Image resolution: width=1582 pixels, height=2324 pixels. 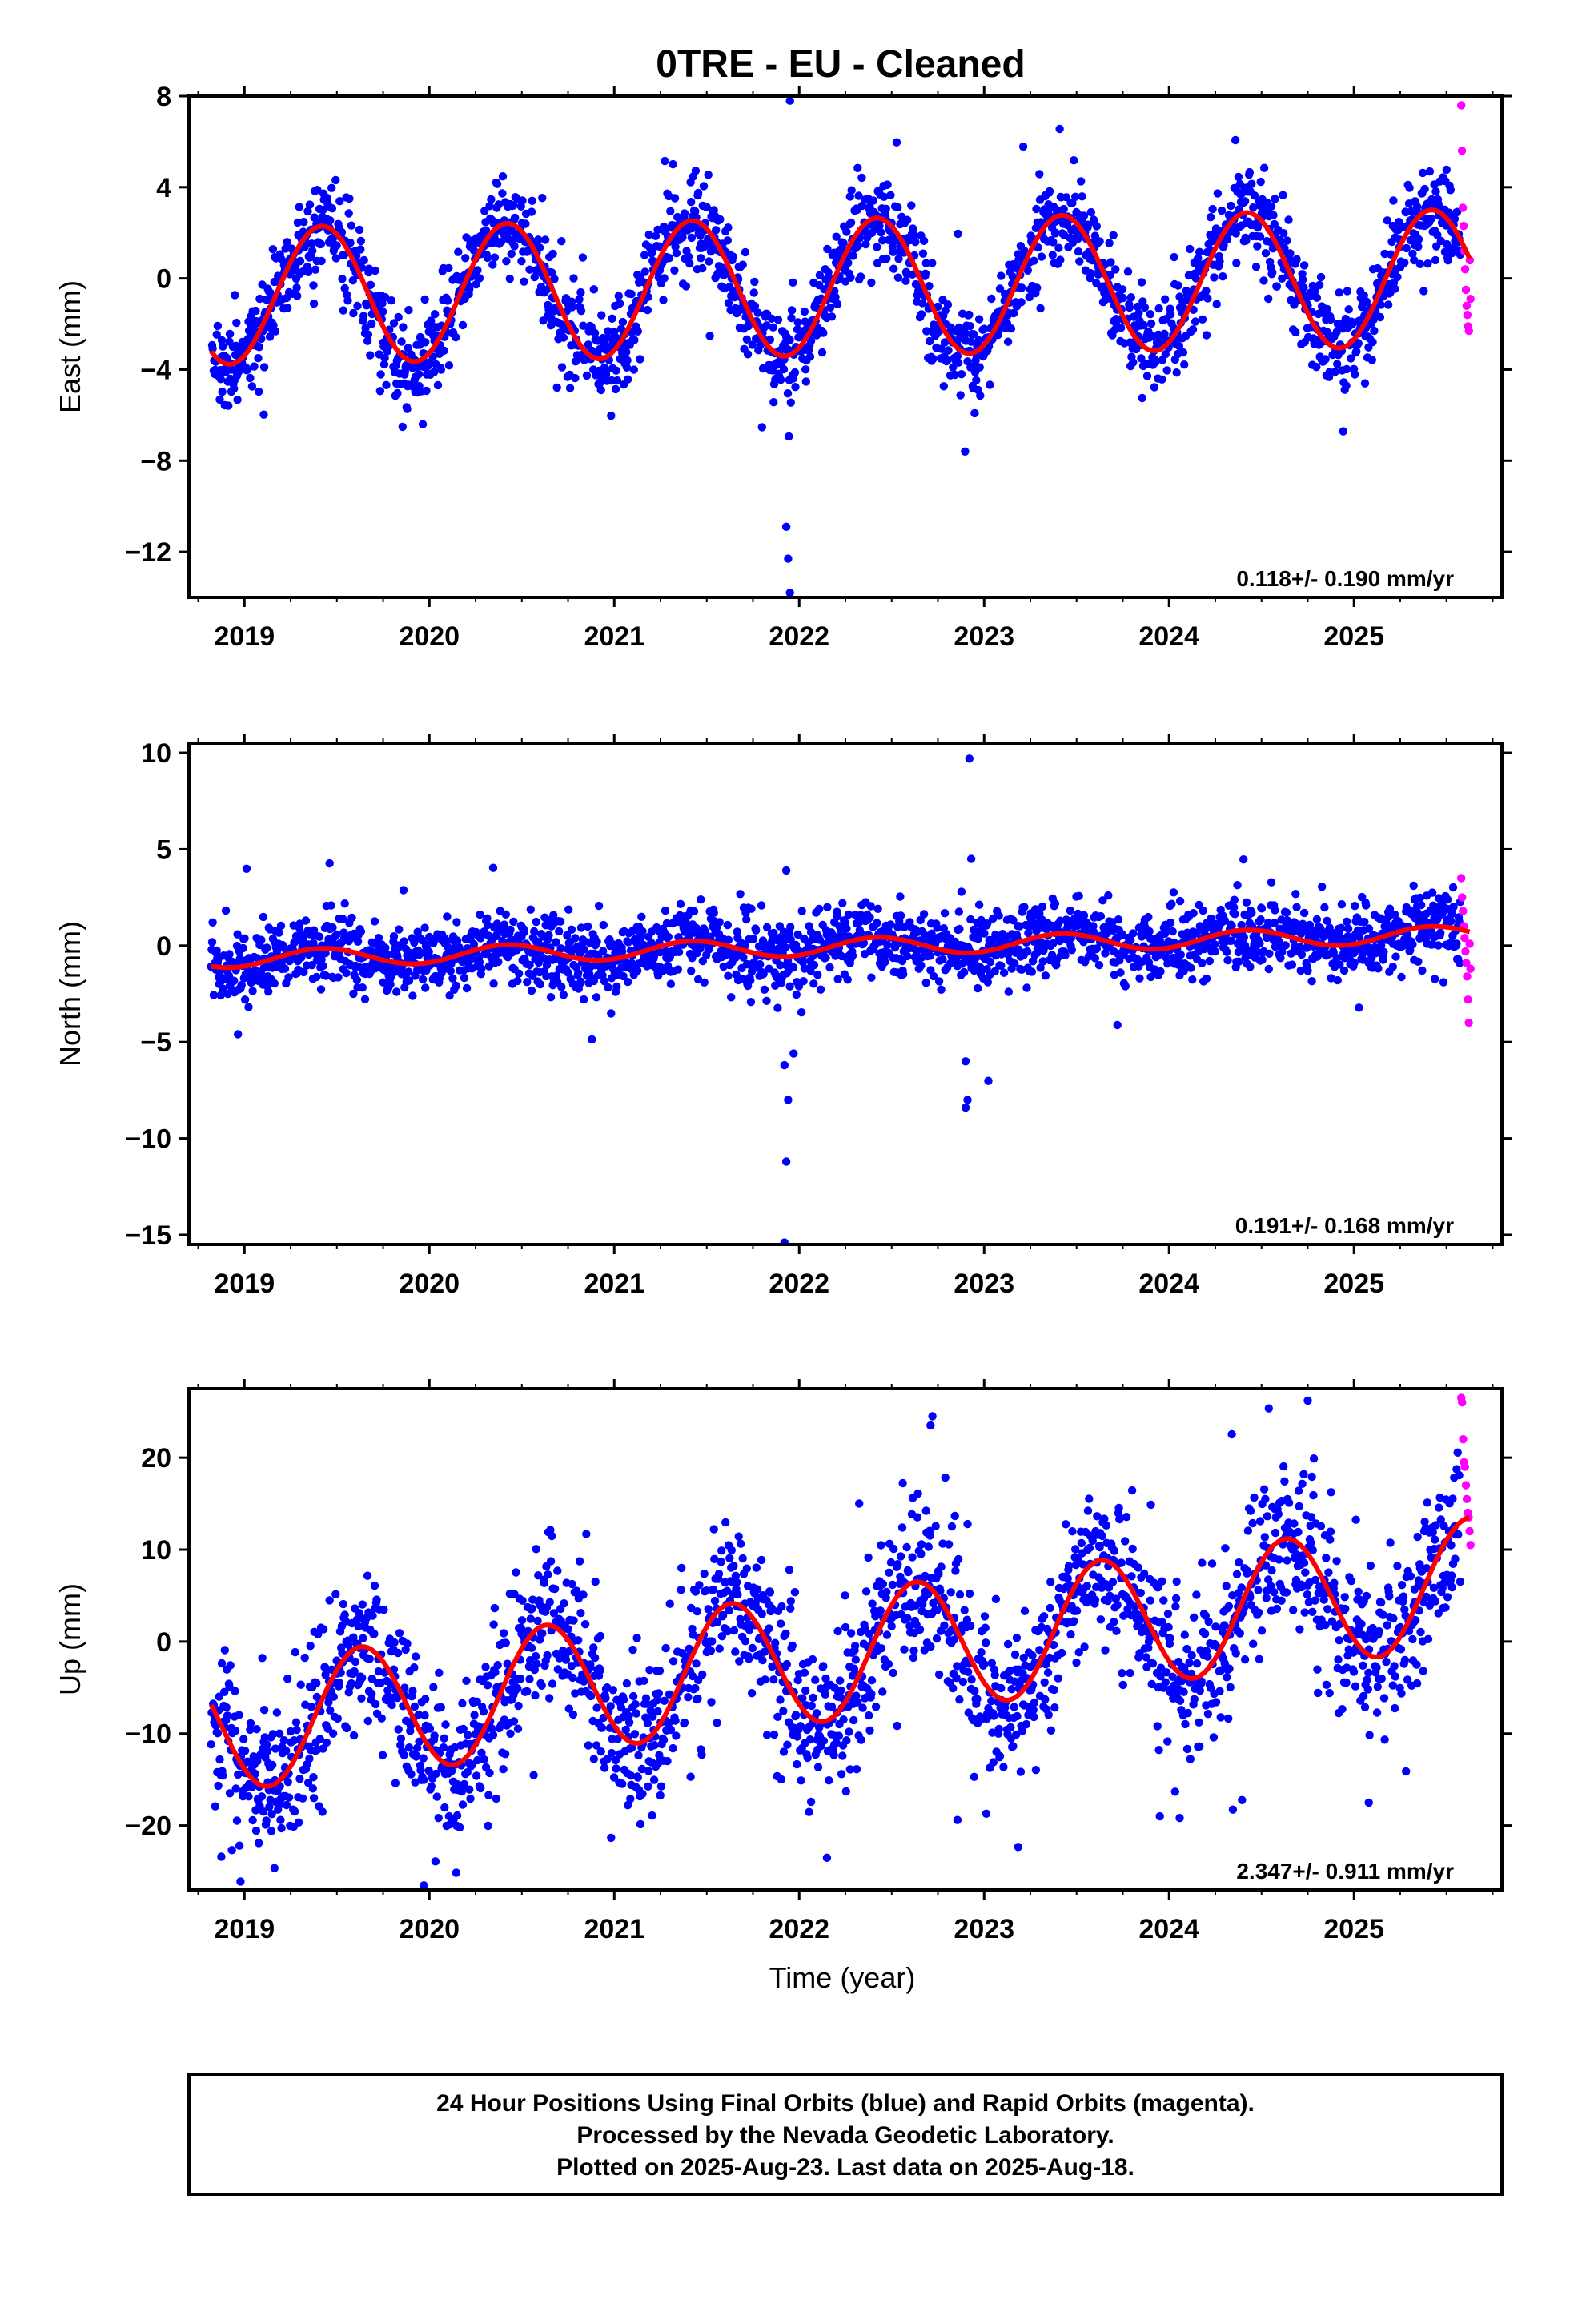 I want to click on east-rate-label: 0.118+/- 0.190 mm/yr, so click(x=1345, y=578).